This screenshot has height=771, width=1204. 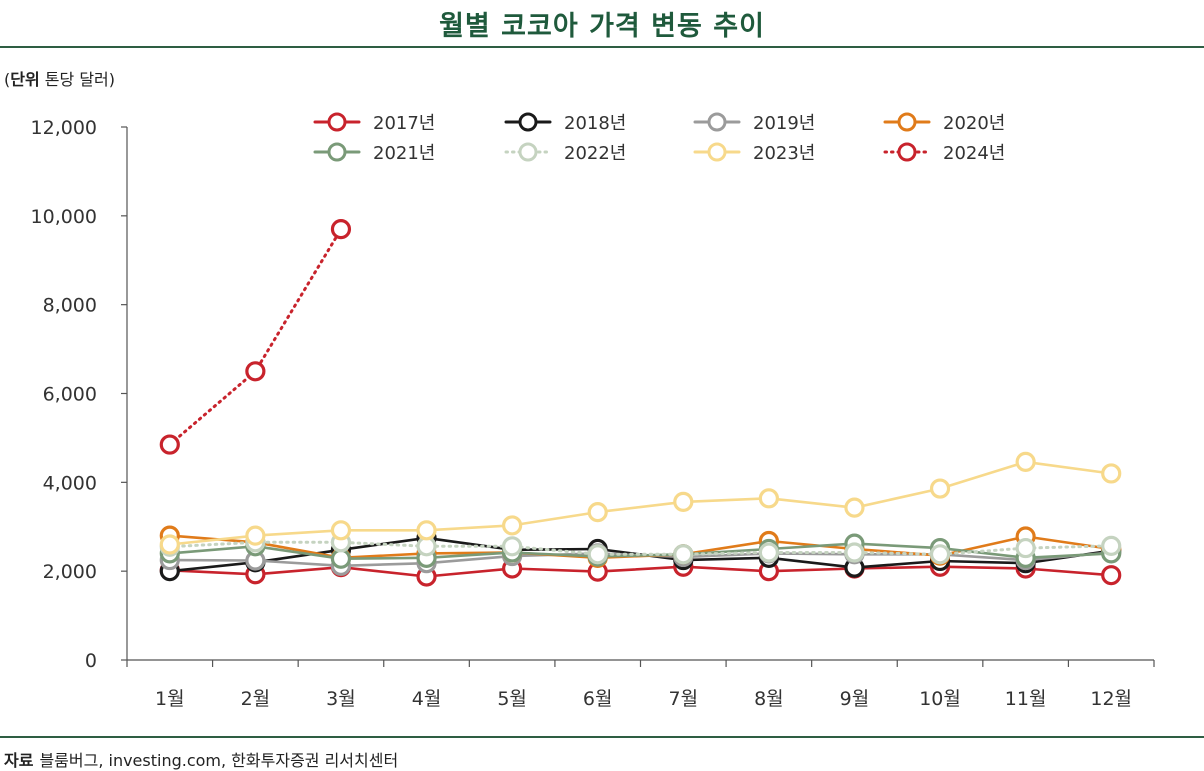 I want to click on legend-label: 2020년, so click(x=974, y=123).